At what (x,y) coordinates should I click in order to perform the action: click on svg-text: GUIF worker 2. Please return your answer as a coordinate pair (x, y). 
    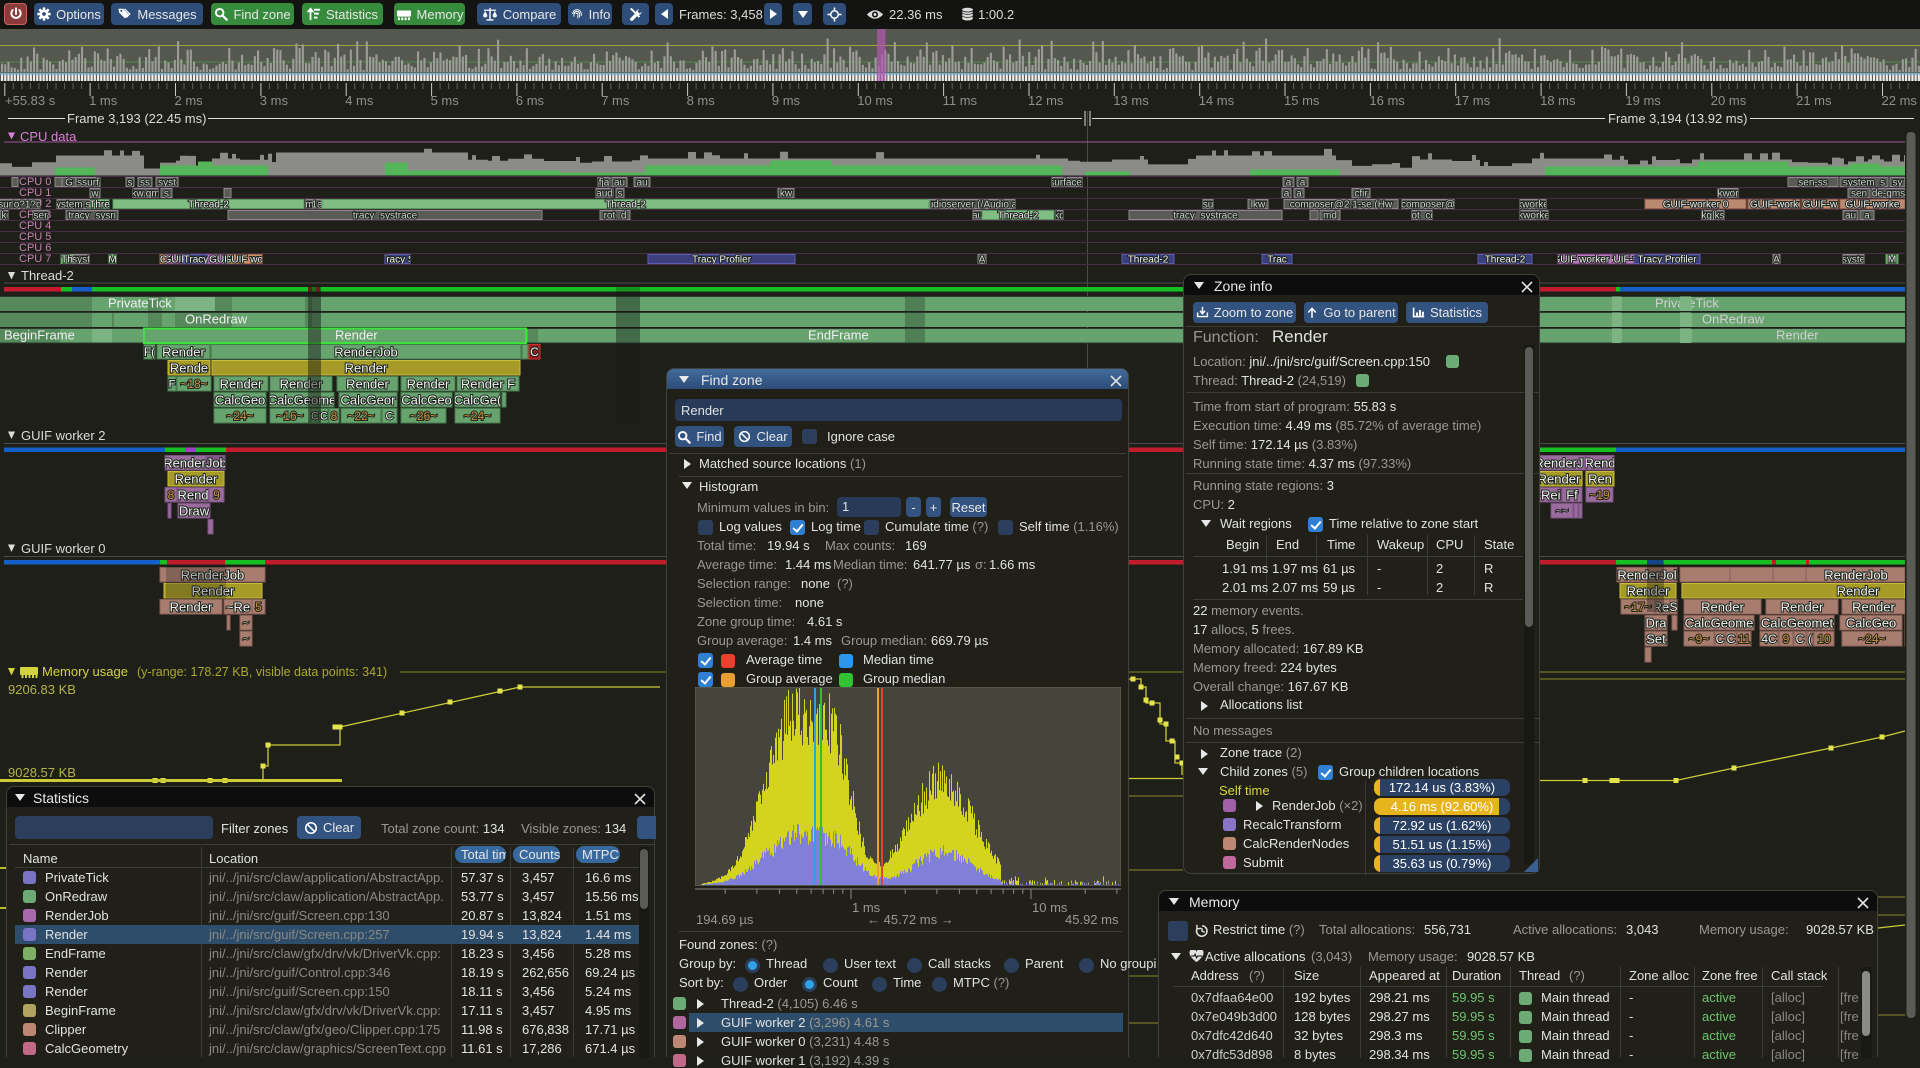
    Looking at the image, I should click on (1584, 260).